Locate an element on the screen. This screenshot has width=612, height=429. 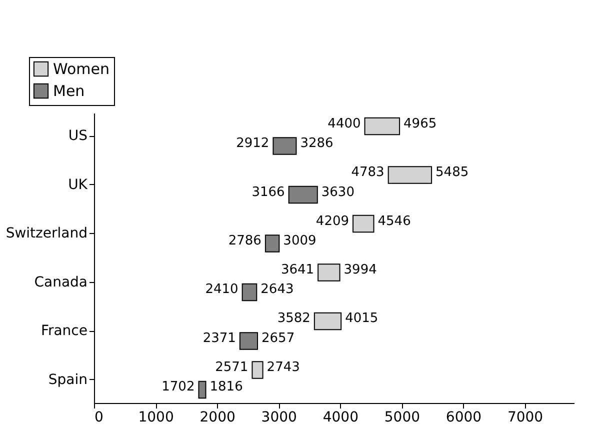
annotation: 1816 is located at coordinates (226, 387).